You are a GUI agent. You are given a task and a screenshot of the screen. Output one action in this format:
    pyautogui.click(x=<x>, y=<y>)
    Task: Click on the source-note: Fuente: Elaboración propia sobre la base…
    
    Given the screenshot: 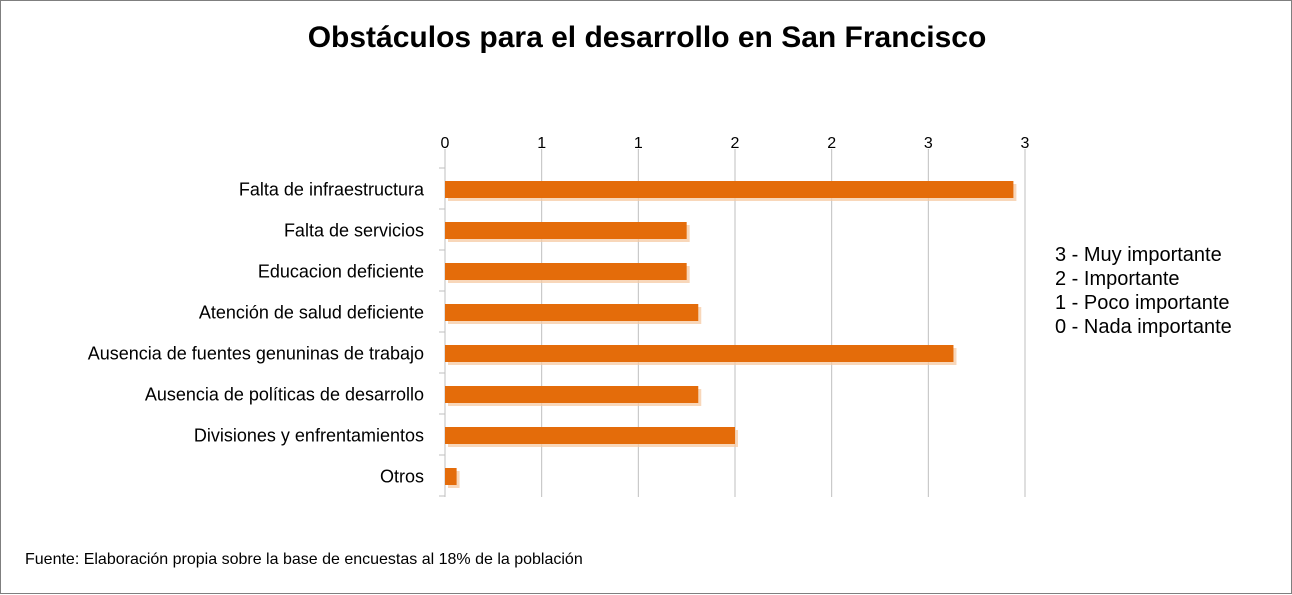 What is the action you would take?
    pyautogui.click(x=304, y=559)
    